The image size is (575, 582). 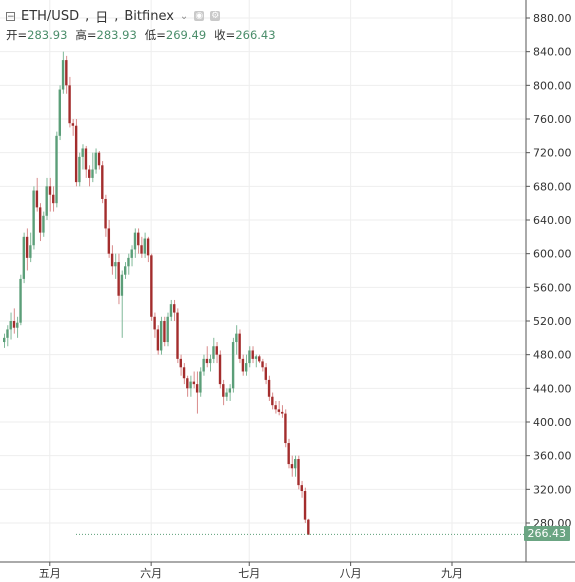 What do you see at coordinates (552, 321) in the screenshot?
I see `price-tick-label: 520.00` at bounding box center [552, 321].